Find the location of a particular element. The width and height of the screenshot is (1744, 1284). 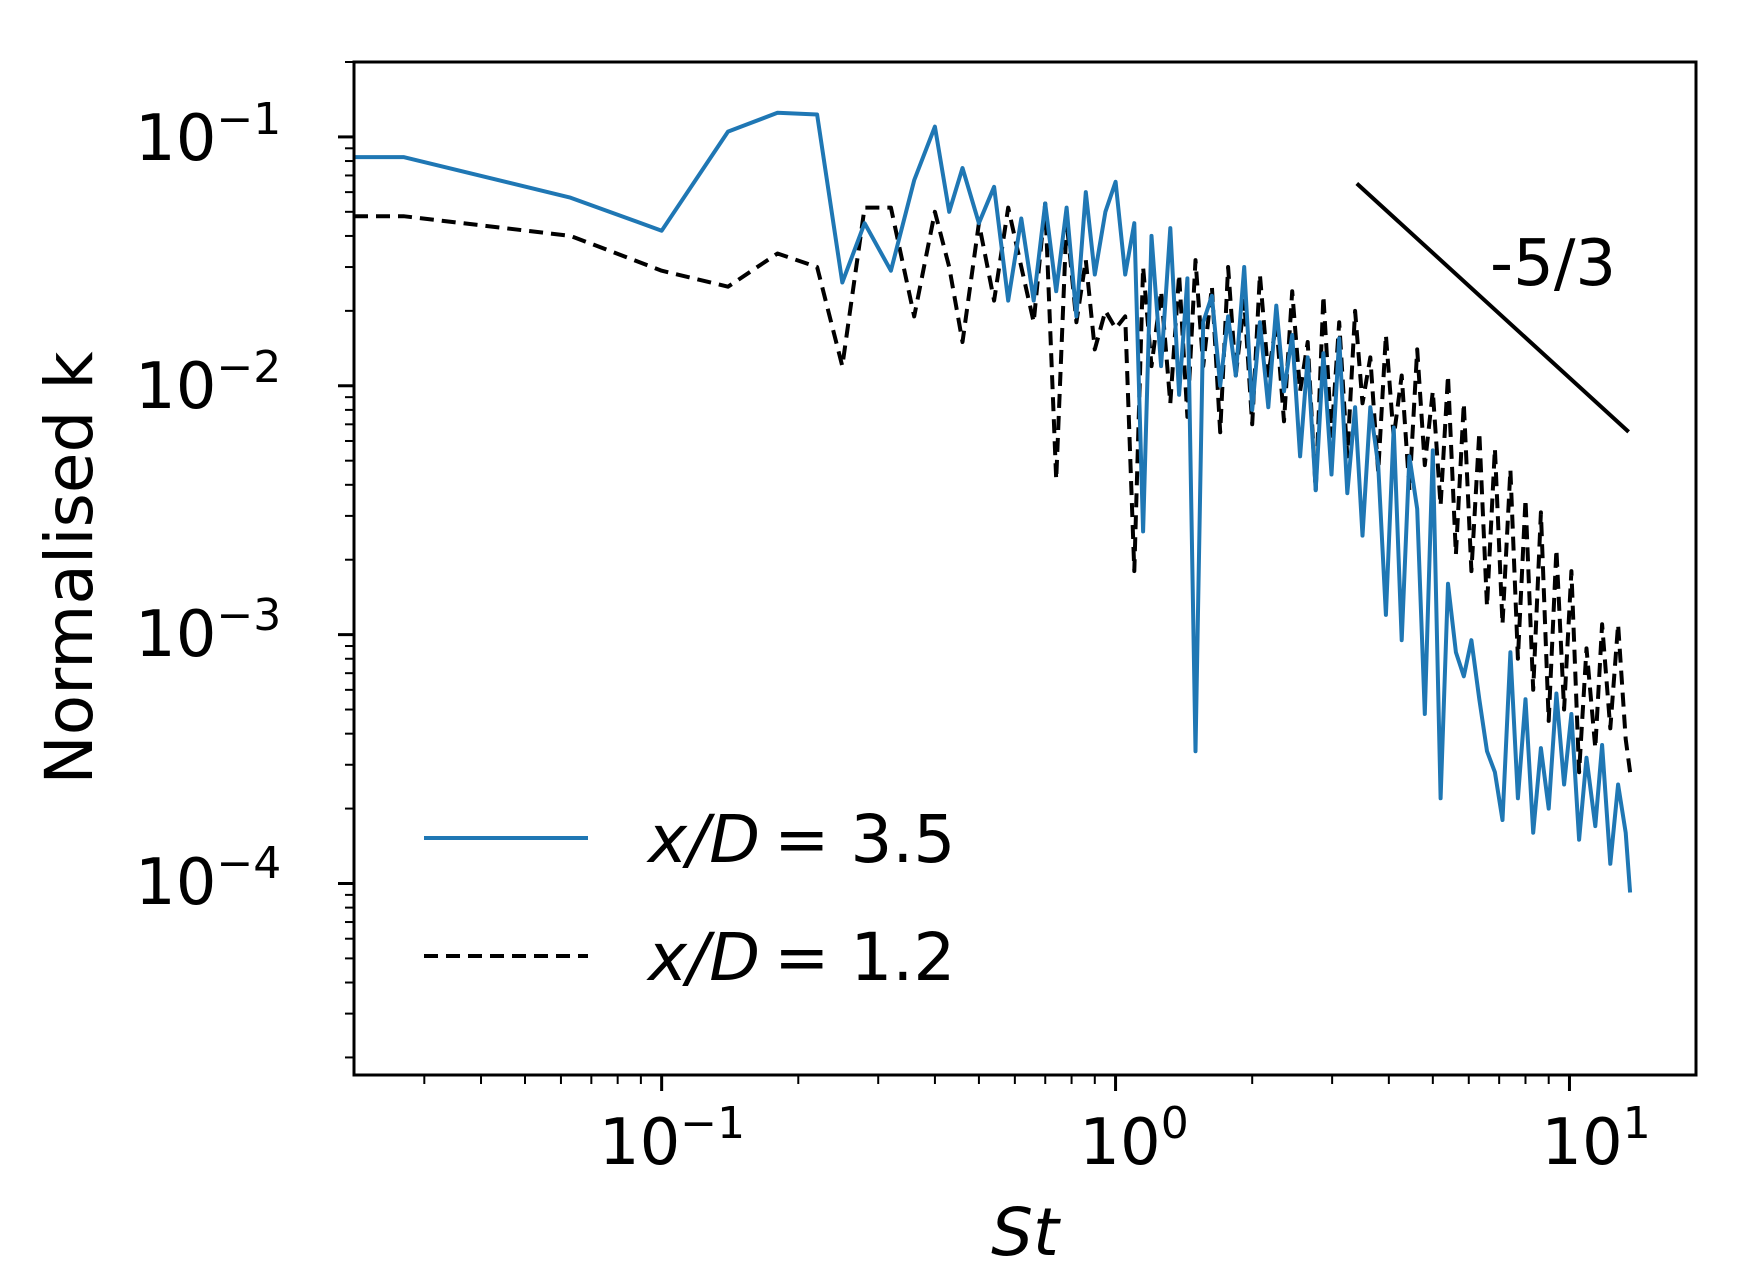

legend-label-series-0: x/D = 3.5 is located at coordinates (800, 839).